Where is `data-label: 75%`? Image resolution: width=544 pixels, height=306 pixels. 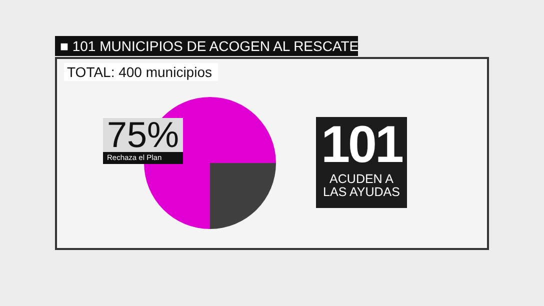 data-label: 75% is located at coordinates (143, 134).